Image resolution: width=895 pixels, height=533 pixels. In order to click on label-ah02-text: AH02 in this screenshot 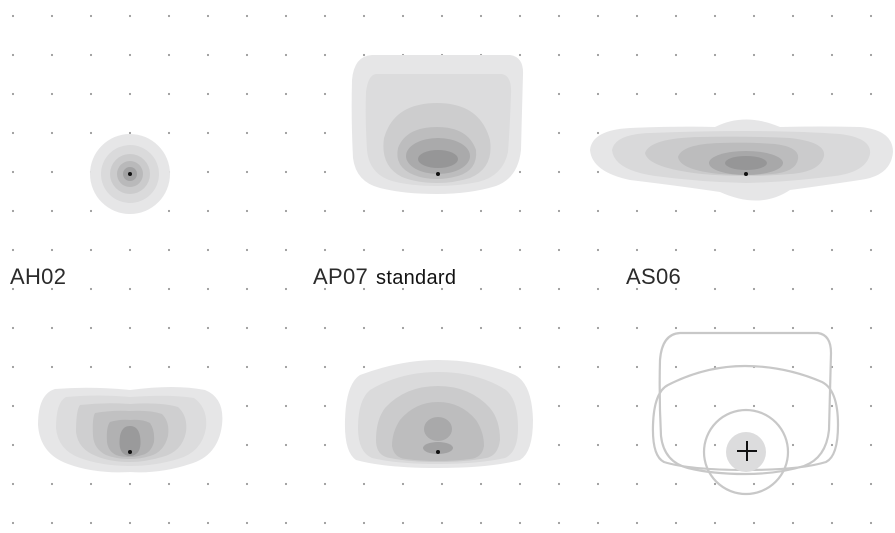, I will do `click(38, 276)`.